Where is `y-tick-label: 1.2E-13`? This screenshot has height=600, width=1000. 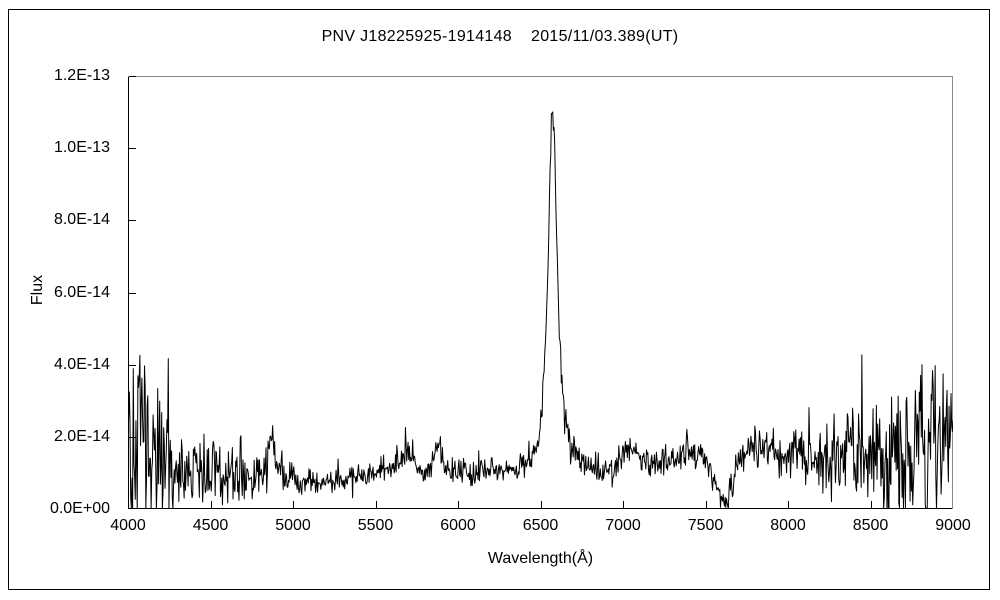
y-tick-label: 1.2E-13 is located at coordinates (81, 75).